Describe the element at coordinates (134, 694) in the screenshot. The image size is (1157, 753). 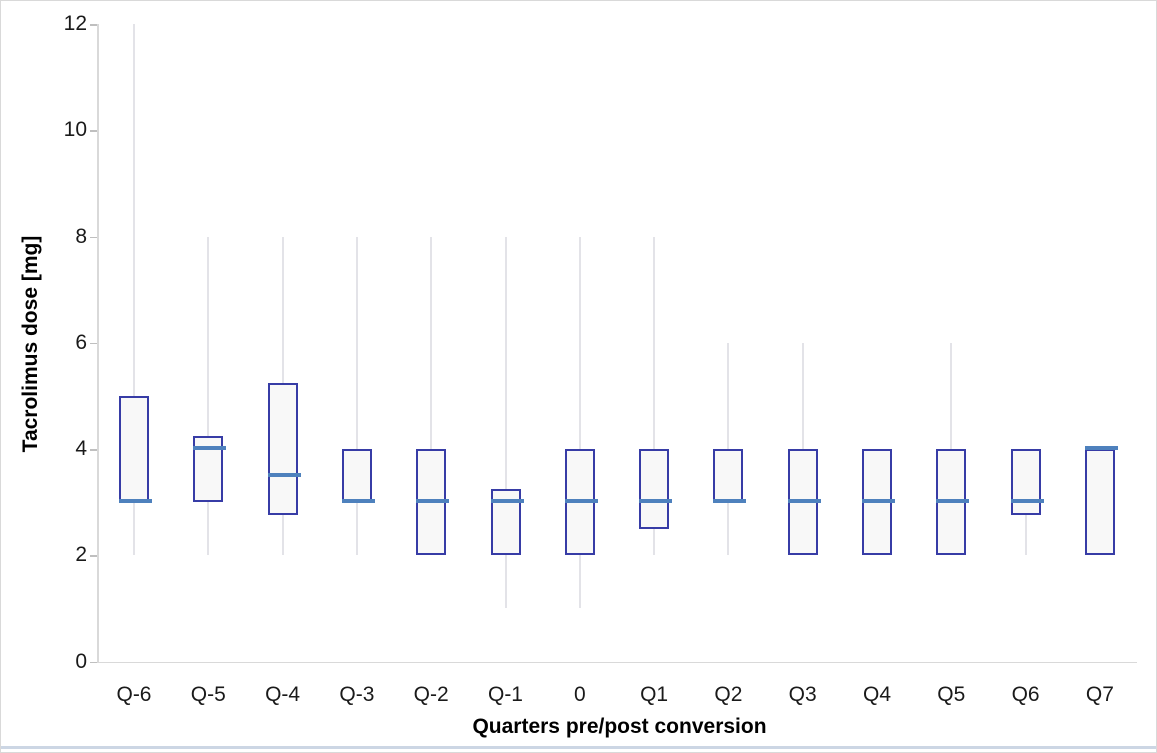
I see `x-tick-label: Q-6` at that location.